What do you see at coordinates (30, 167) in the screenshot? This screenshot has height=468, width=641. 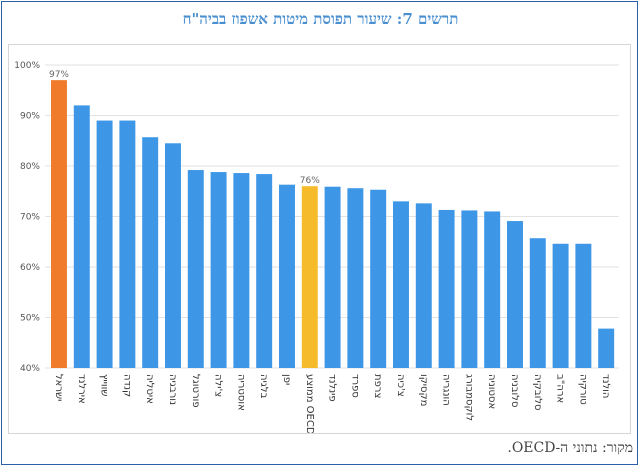 I see `y-tick-label: 80%` at bounding box center [30, 167].